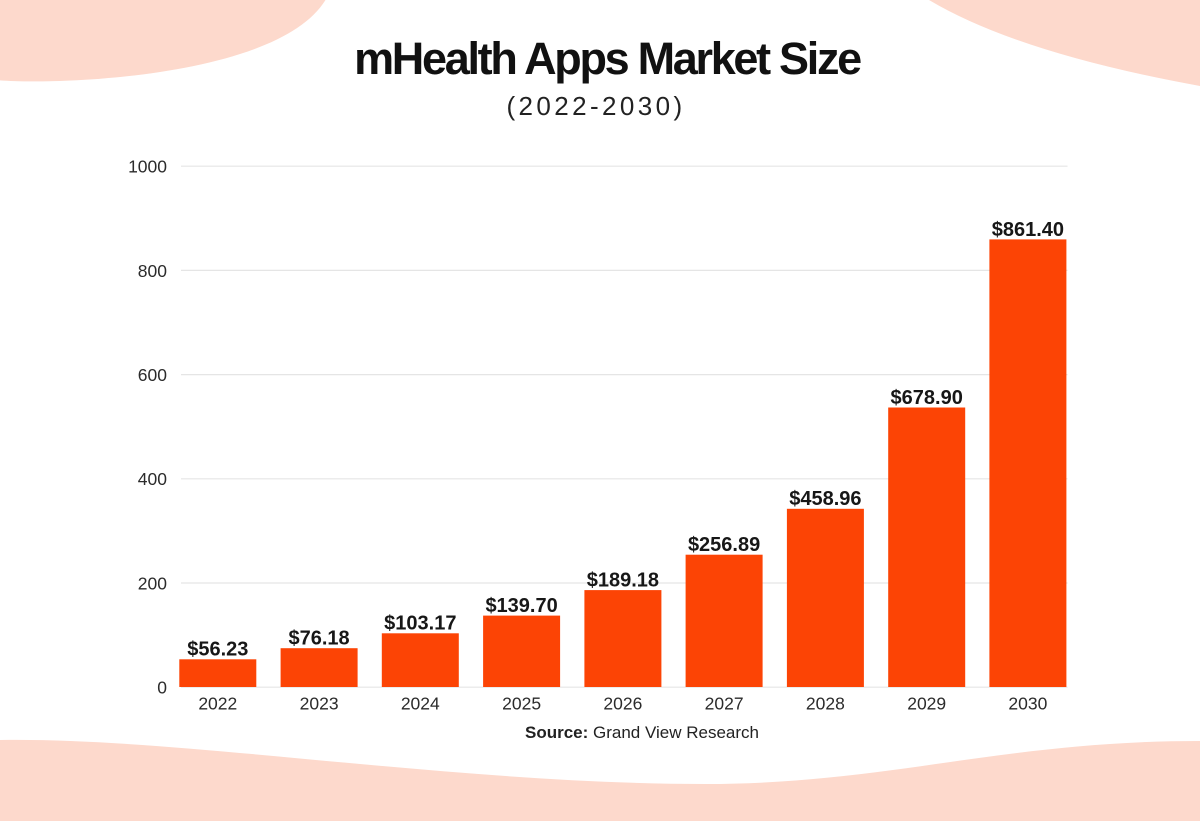 Image resolution: width=1200 pixels, height=821 pixels. I want to click on svg-text: 2030, so click(1027, 704).